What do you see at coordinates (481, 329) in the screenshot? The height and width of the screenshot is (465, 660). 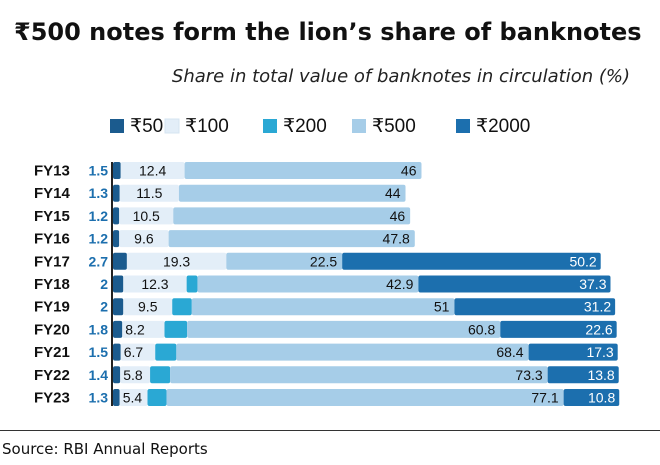 I see `value-label-500-FY20: 60.8` at bounding box center [481, 329].